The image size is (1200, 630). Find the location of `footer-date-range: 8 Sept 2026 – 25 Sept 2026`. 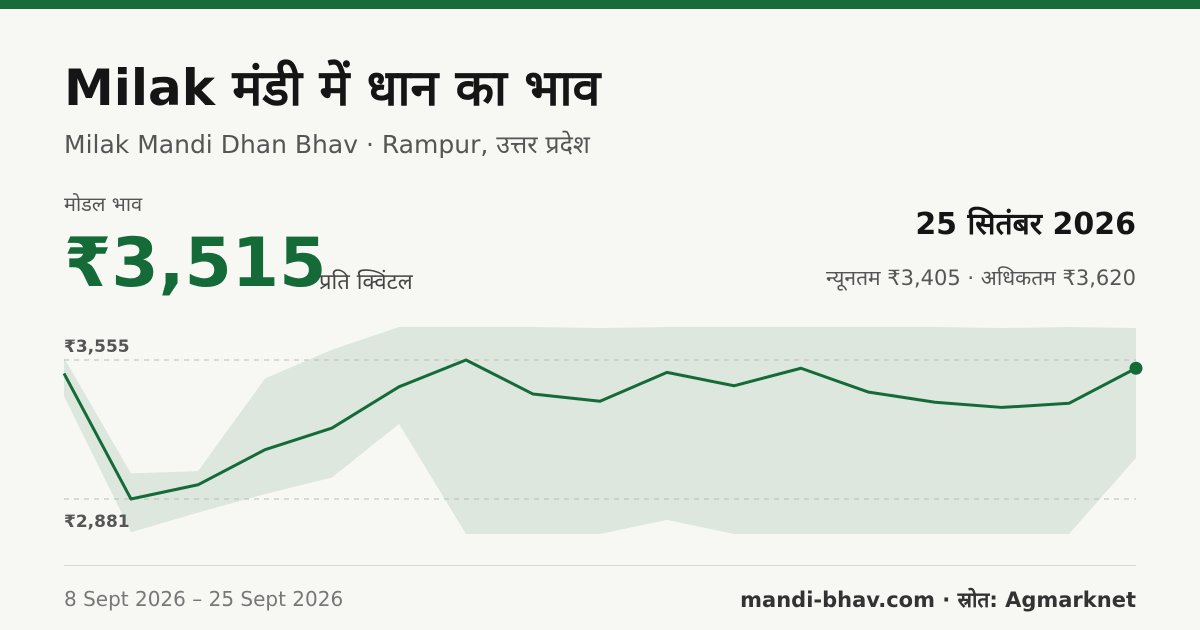

footer-date-range: 8 Sept 2026 – 25 Sept 2026 is located at coordinates (204, 599).